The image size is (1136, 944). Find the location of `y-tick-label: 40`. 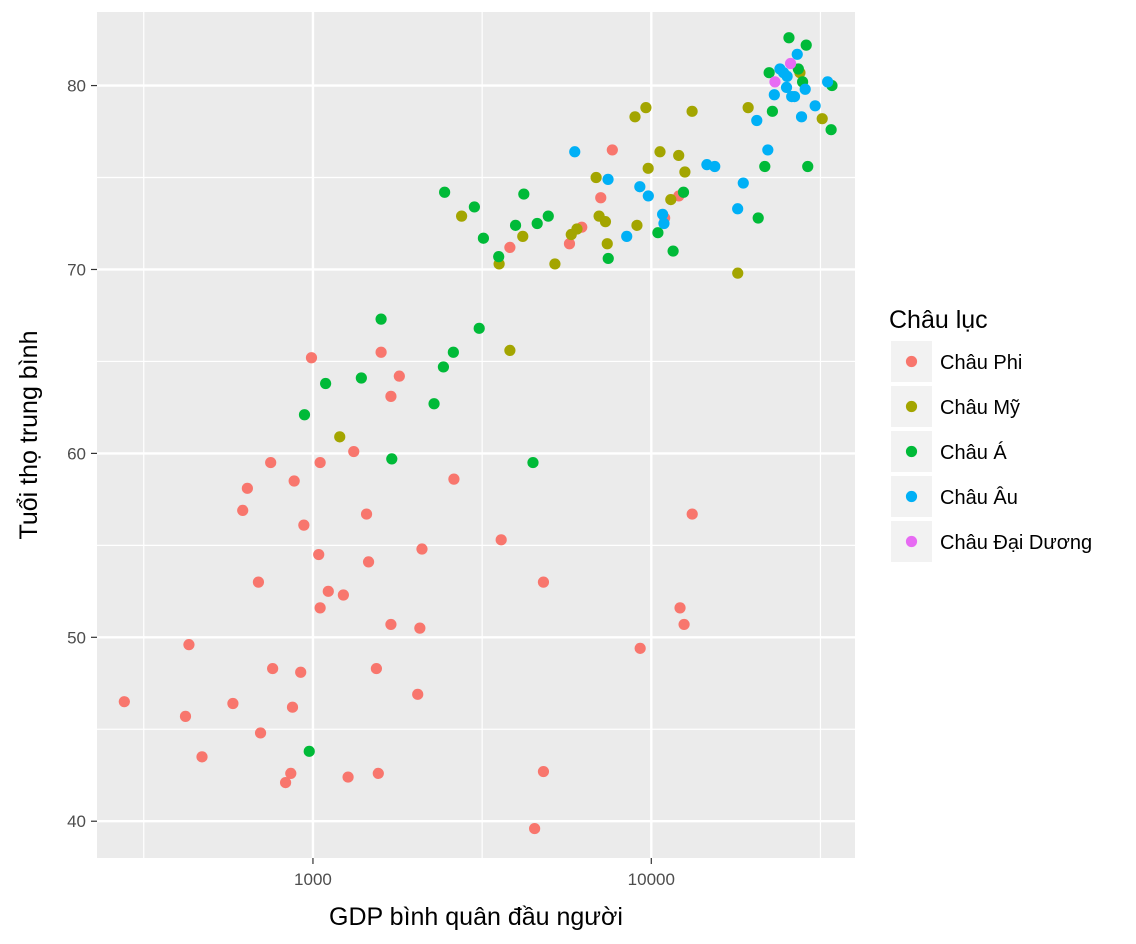

y-tick-label: 40 is located at coordinates (76, 821).